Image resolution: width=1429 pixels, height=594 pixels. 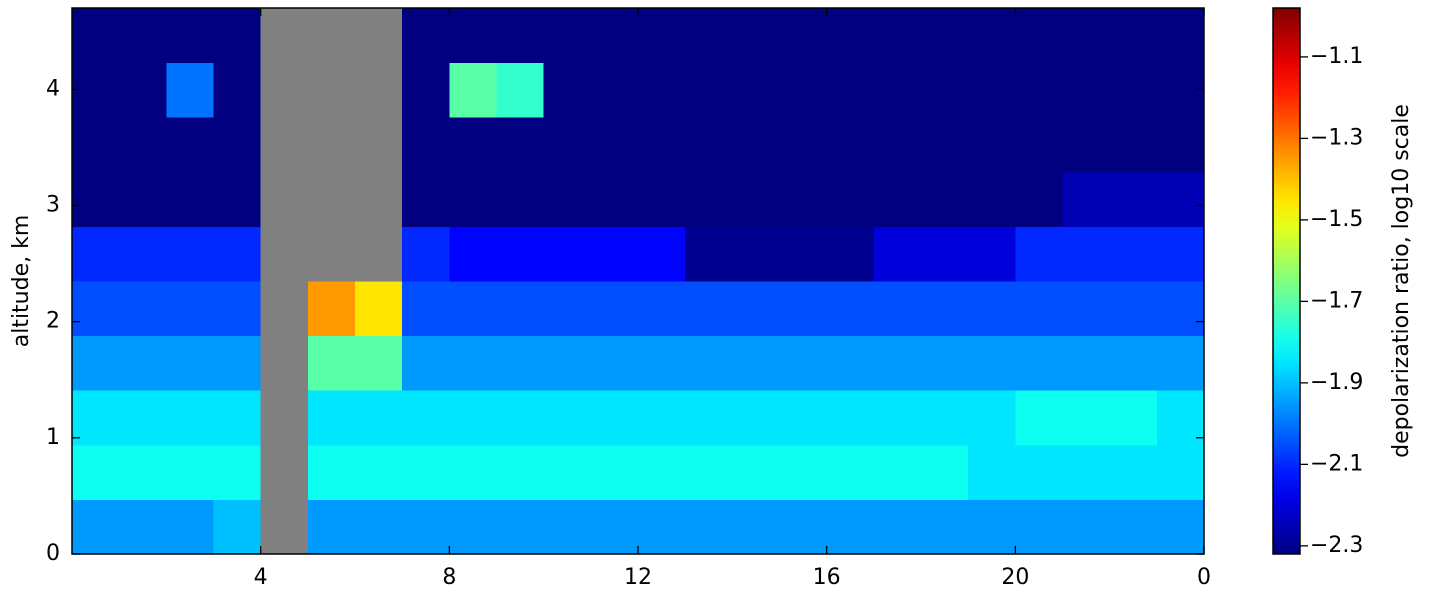 I want to click on y-axis-label: altitude, km, so click(x=21, y=281).